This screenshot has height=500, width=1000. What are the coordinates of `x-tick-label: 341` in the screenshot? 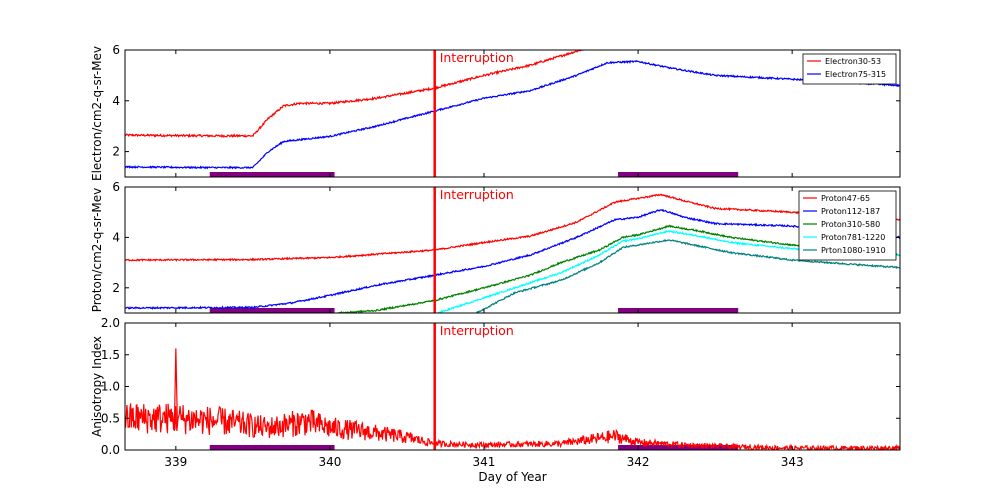 It's located at (484, 462).